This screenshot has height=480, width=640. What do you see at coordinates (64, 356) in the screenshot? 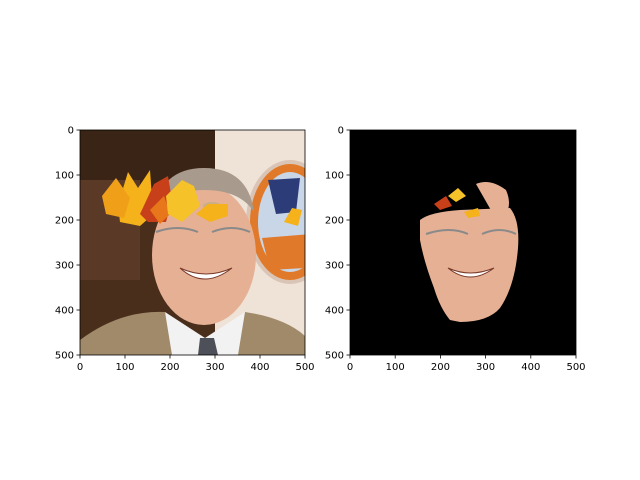
I see `left-y-tick-label: 500` at bounding box center [64, 356].